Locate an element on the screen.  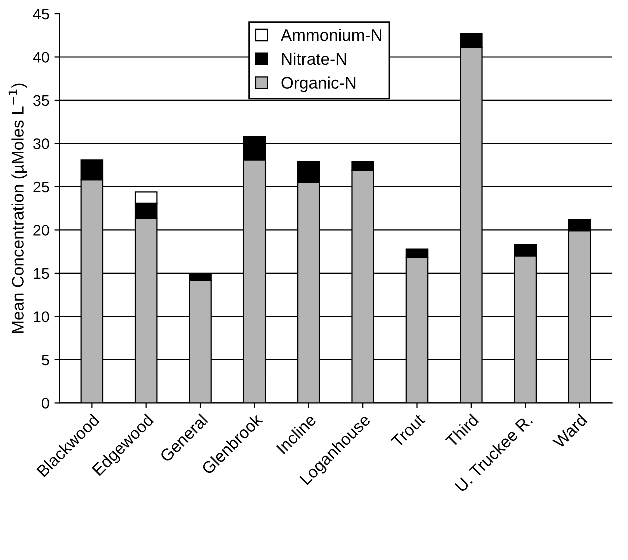
legend-label: Organic-N is located at coordinates (319, 84).